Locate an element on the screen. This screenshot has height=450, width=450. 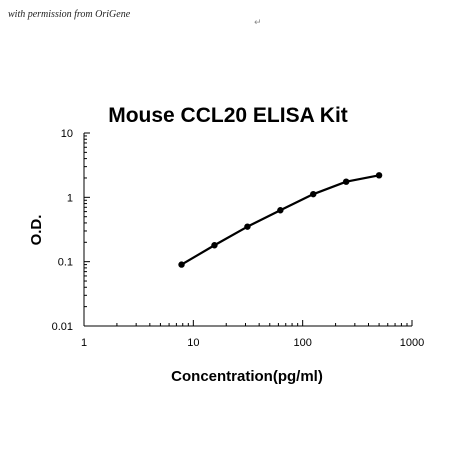
x-axis-label: Concentration(pg/ml) is located at coordinates (247, 376).